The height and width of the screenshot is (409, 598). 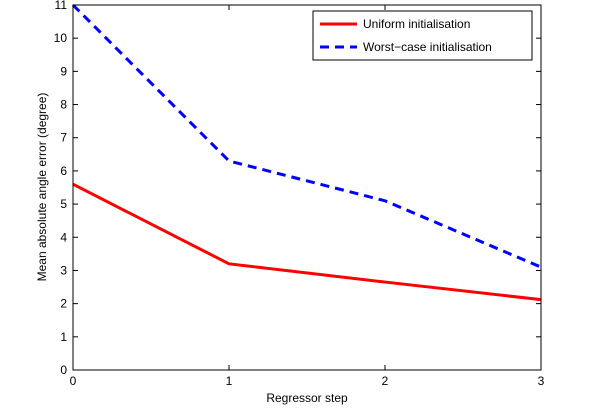 What do you see at coordinates (63, 304) in the screenshot?
I see `y-tick-label-2: 2` at bounding box center [63, 304].